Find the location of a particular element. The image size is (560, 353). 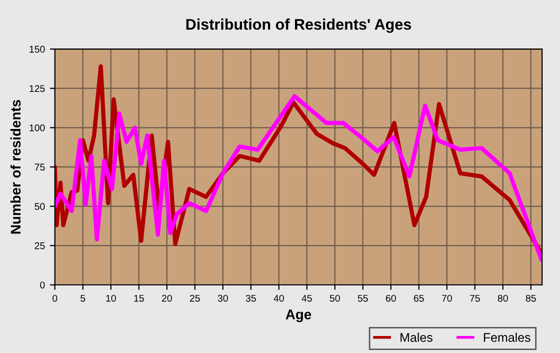

y-tick-label: 25 is located at coordinates (39, 246).